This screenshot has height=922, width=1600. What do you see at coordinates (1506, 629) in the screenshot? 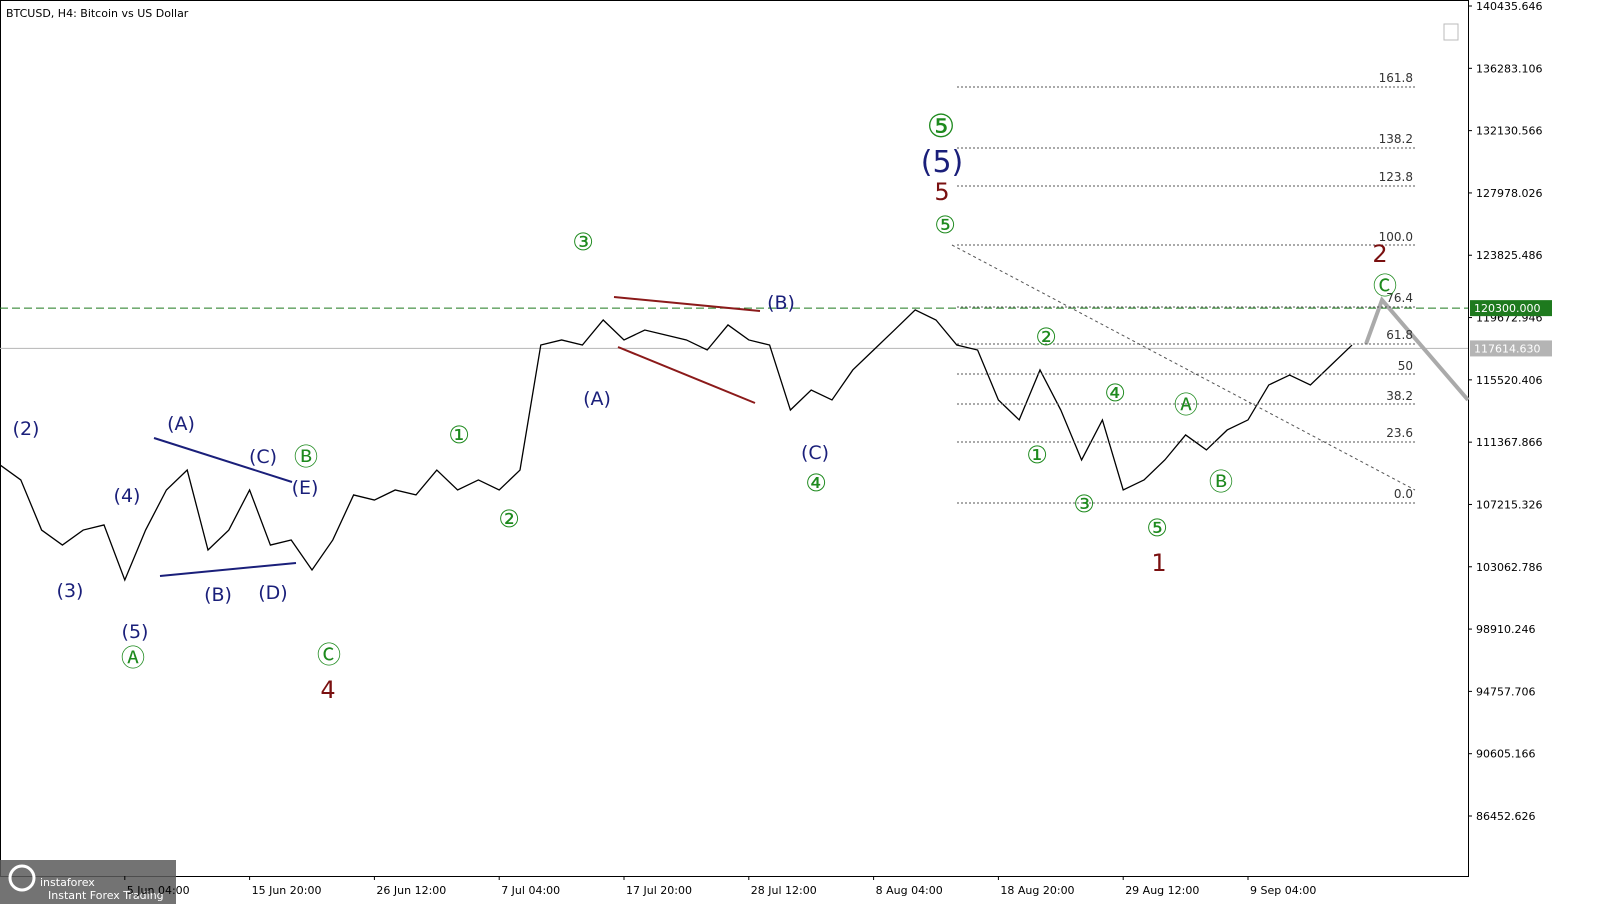
I see `y-tick-label: 98910.246` at bounding box center [1506, 629].